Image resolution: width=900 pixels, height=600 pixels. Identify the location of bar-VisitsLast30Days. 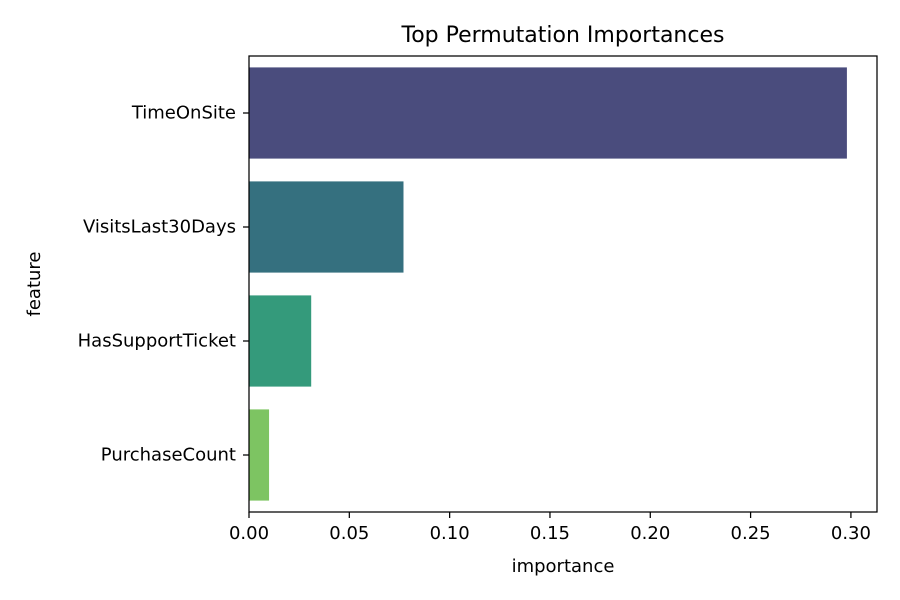
(326, 227).